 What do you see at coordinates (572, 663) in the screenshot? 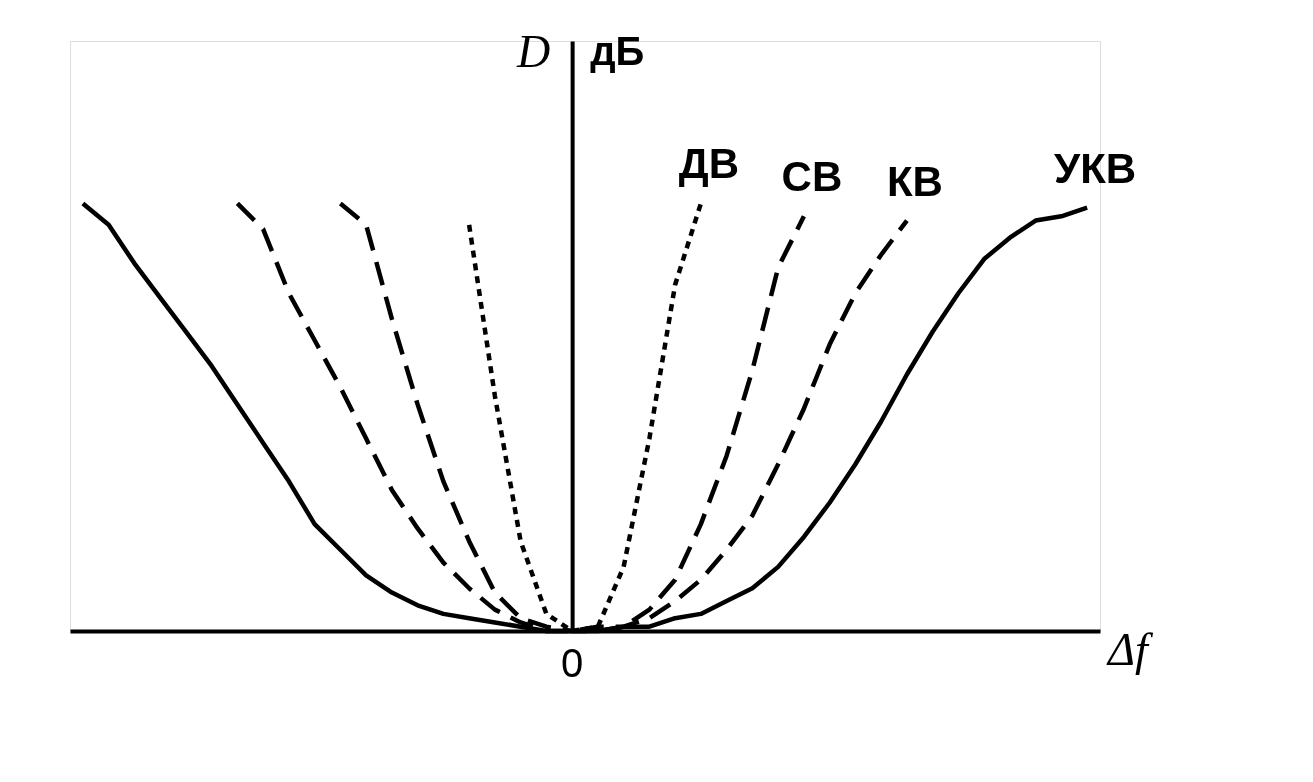
I see `text: 0` at bounding box center [572, 663].